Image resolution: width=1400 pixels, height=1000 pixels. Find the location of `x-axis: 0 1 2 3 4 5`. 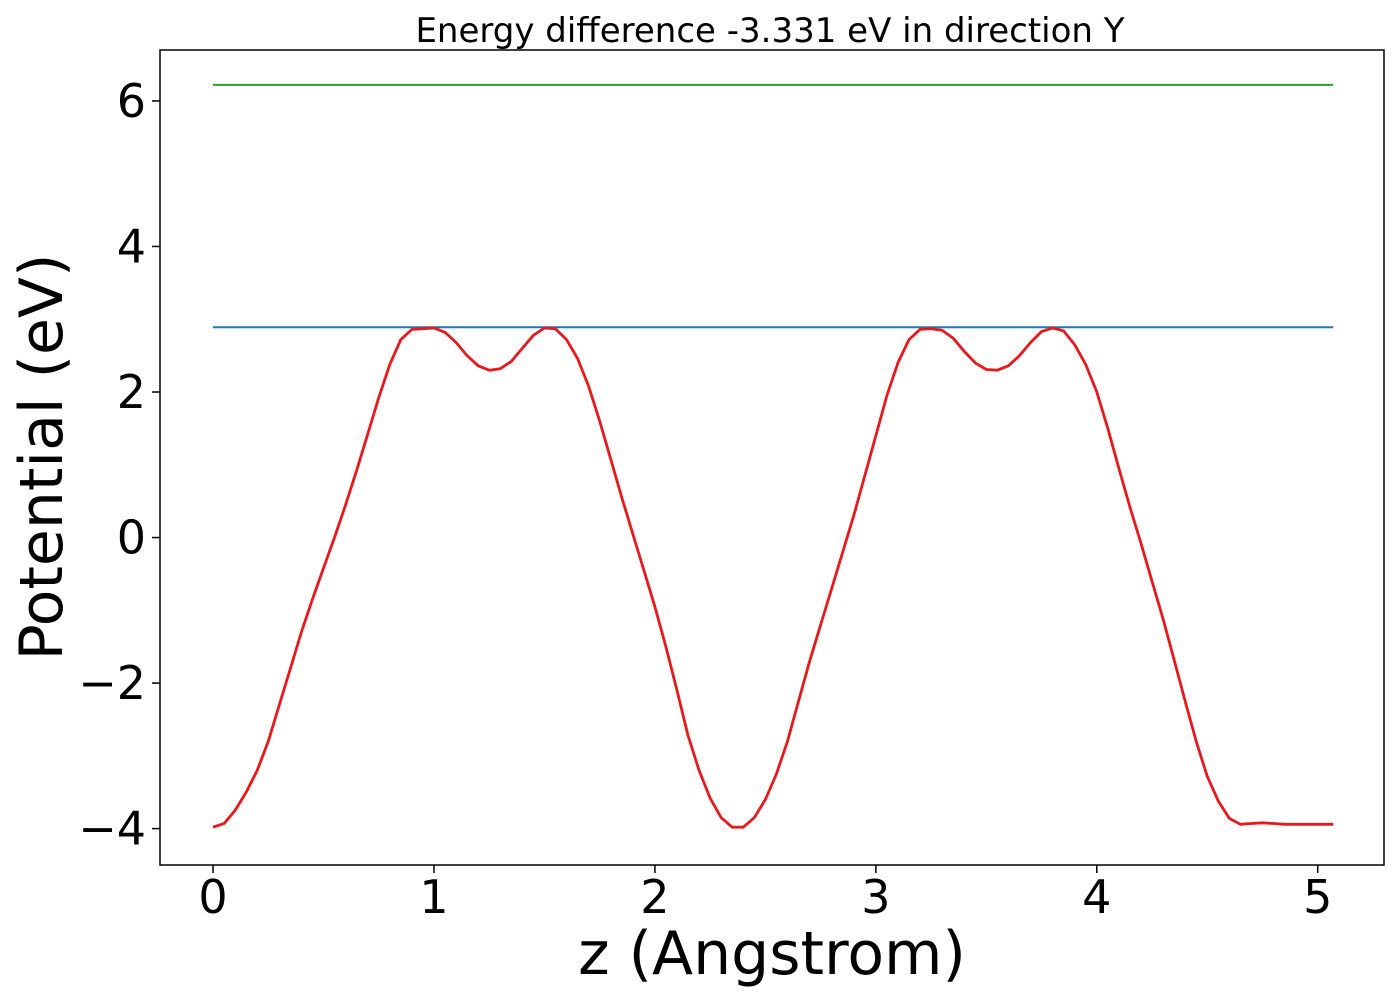

x-axis: 0 1 2 3 4 5 is located at coordinates (765, 894).